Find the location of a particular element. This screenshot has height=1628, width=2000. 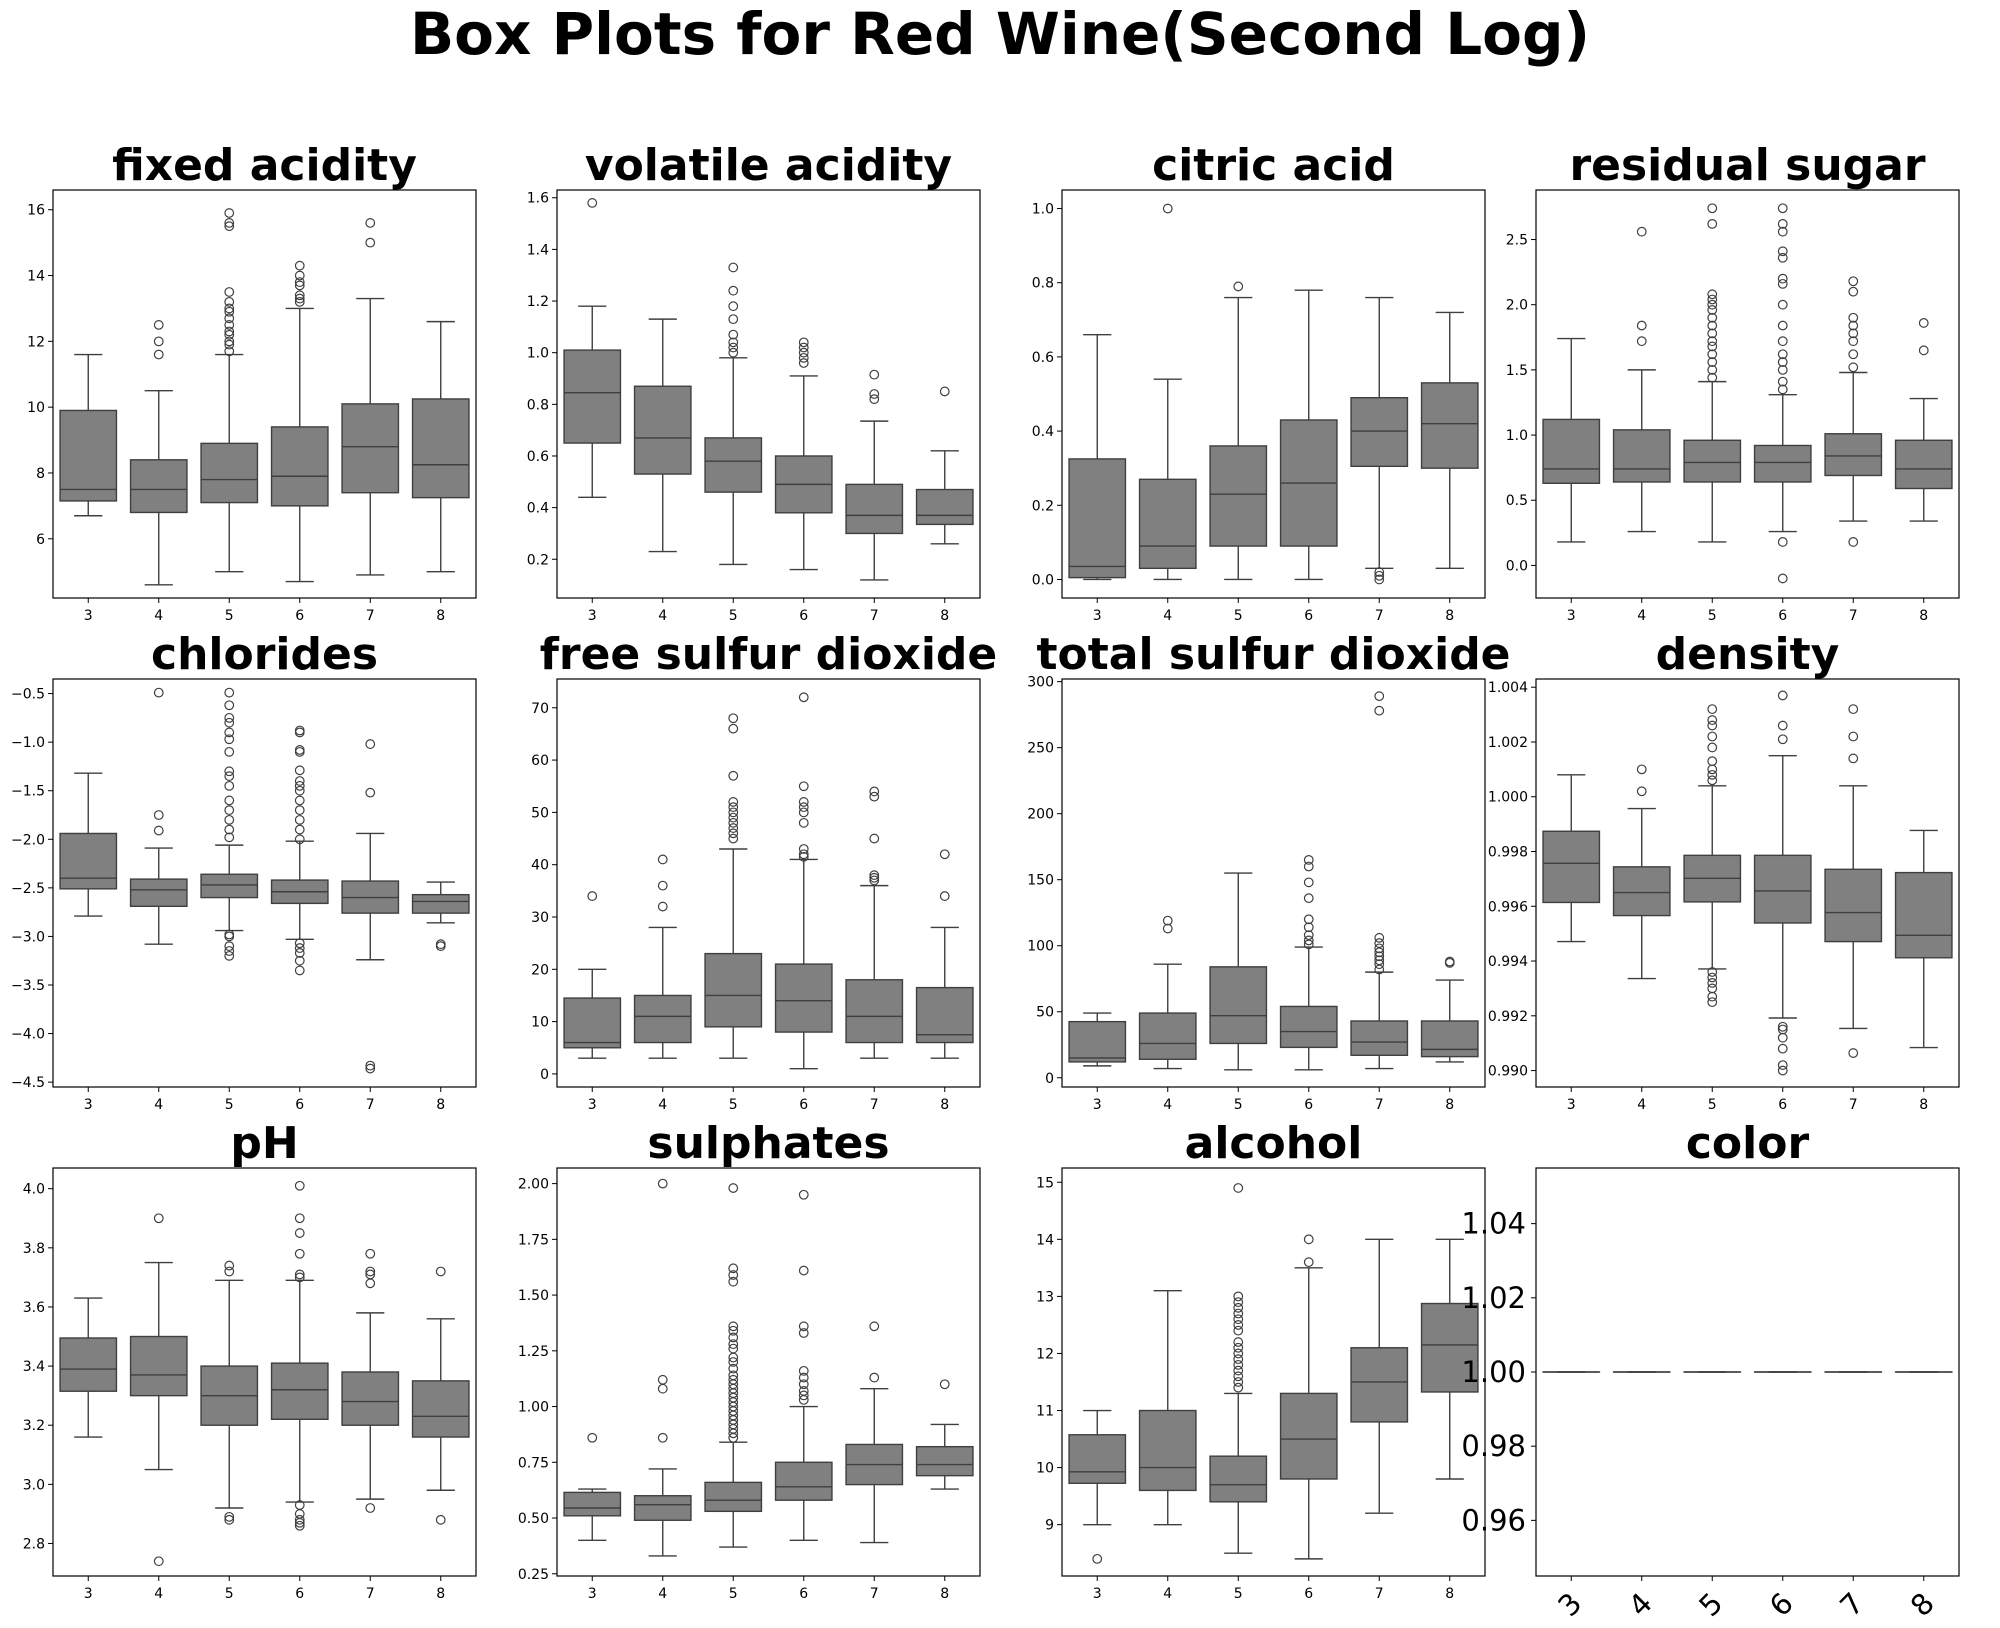

y-tick-label: 0.0 is located at coordinates (1517, 566).